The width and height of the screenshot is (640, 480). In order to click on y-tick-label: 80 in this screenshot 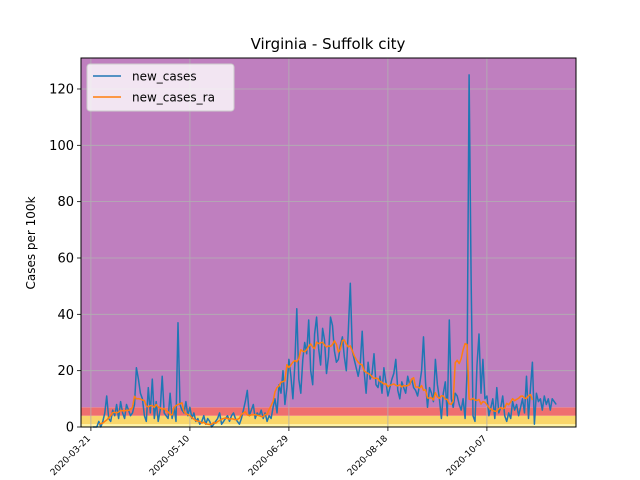, I will do `click(65, 202)`.